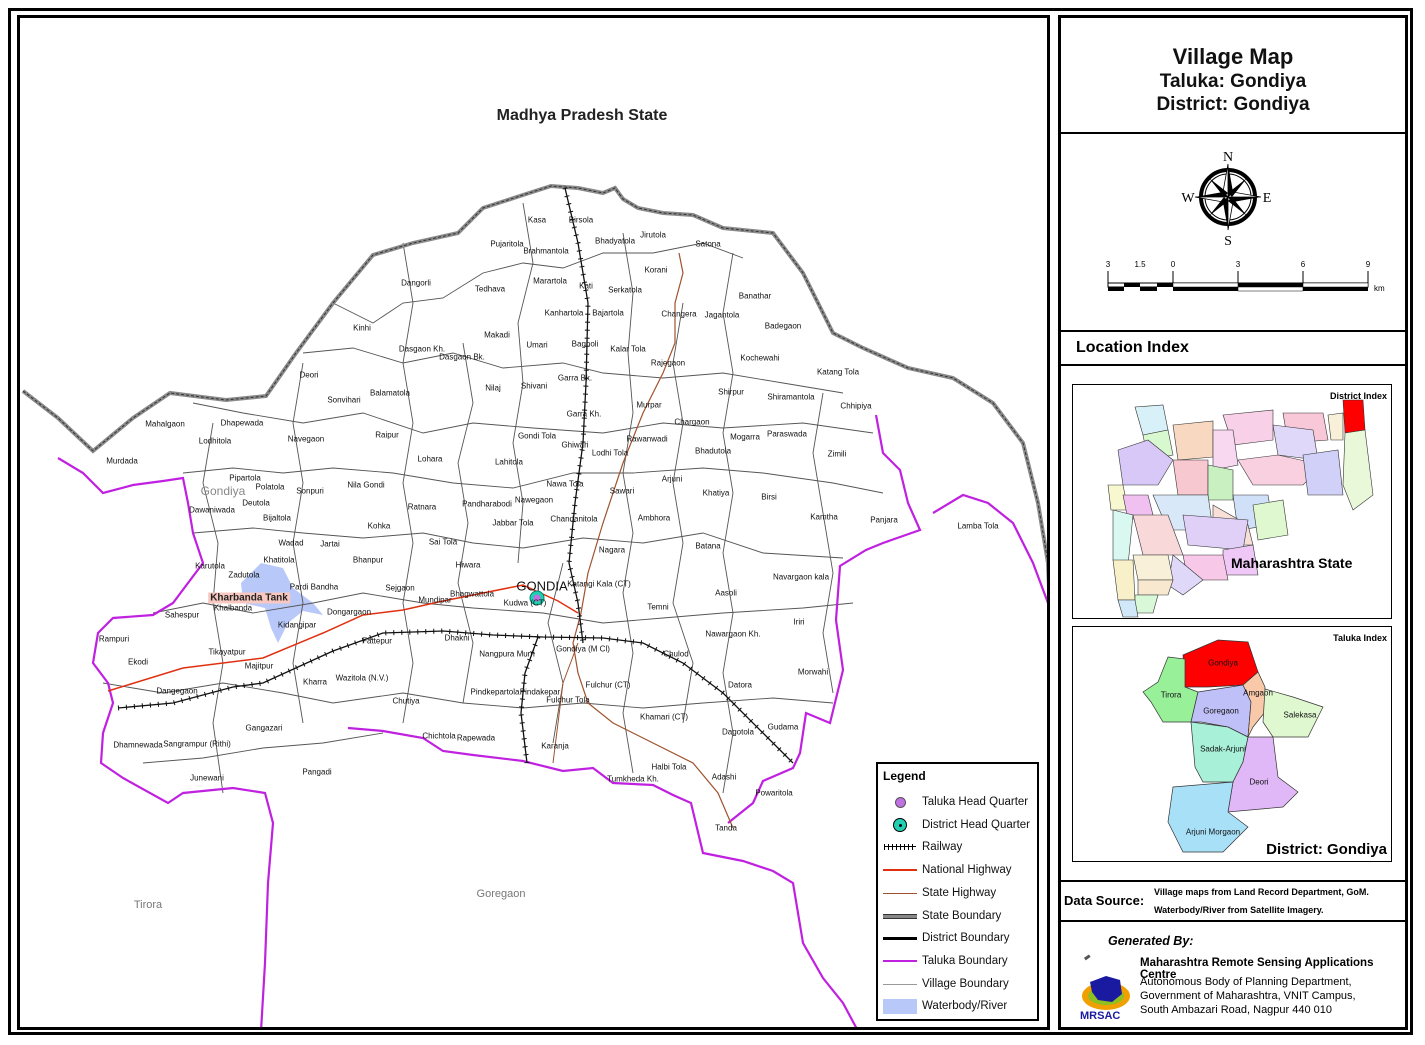 The width and height of the screenshot is (1425, 1045). Describe the element at coordinates (379, 526) in the screenshot. I see `village-label: Kohka` at that location.